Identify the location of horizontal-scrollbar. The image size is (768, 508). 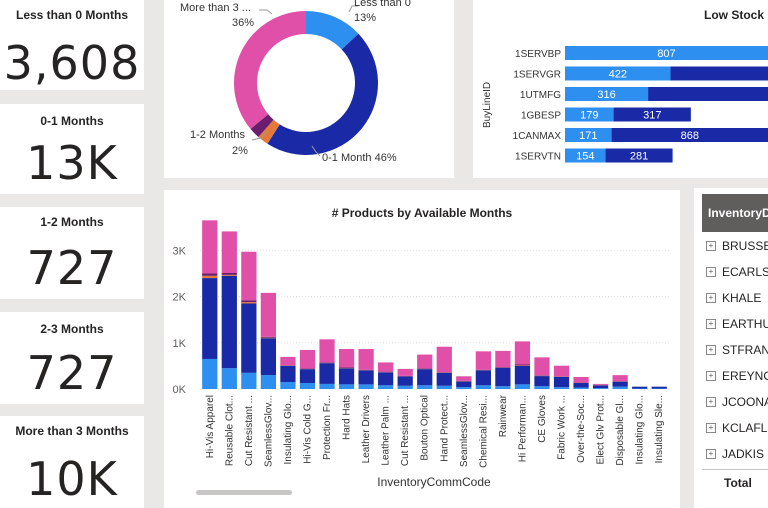
(244, 492).